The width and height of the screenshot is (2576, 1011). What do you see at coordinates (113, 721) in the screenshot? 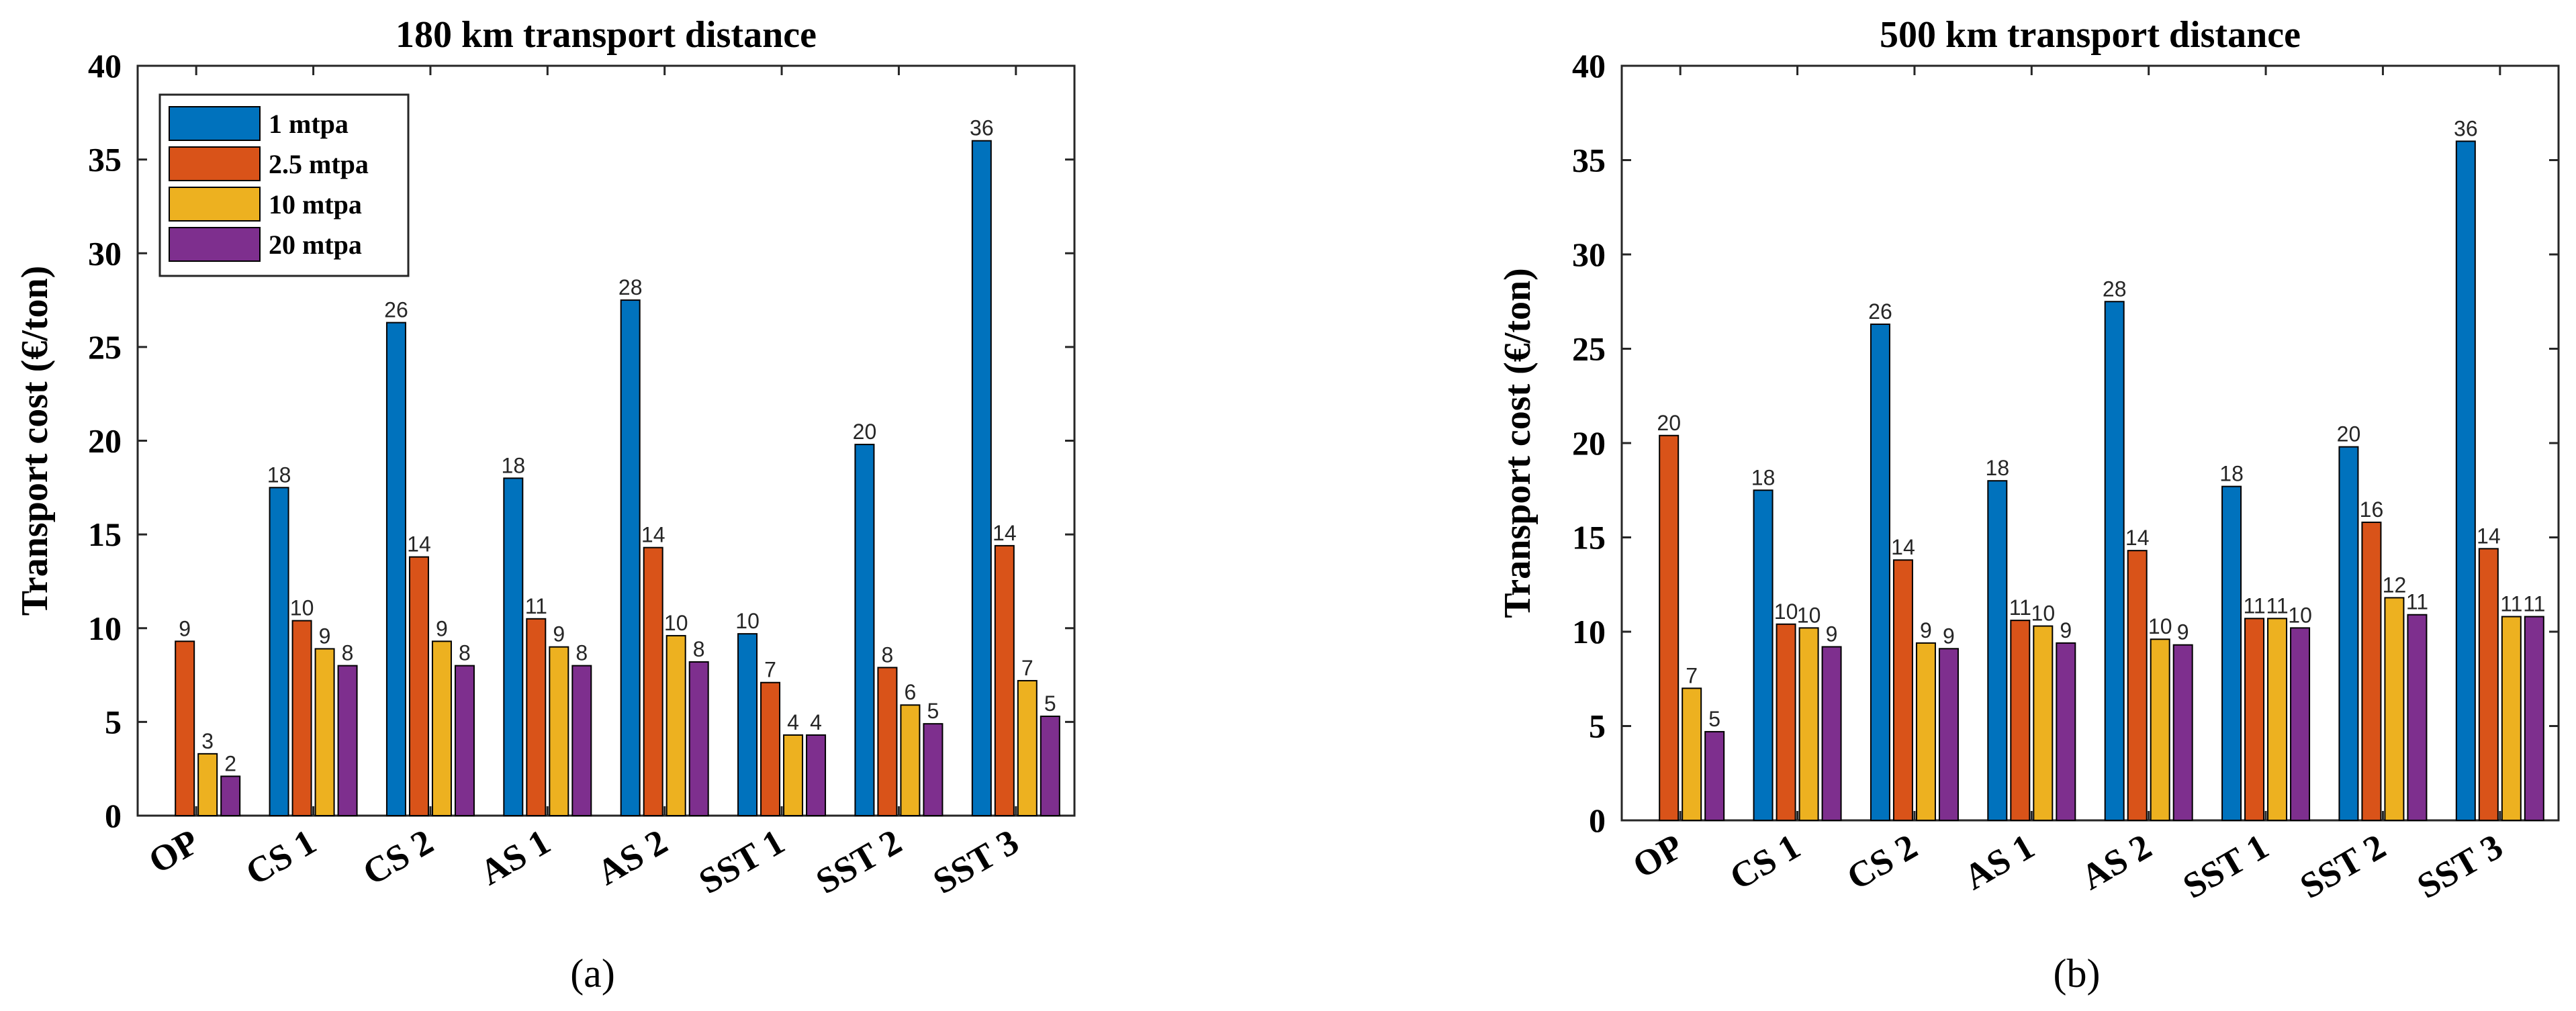
I see `y-tick-label: 5` at bounding box center [113, 721].